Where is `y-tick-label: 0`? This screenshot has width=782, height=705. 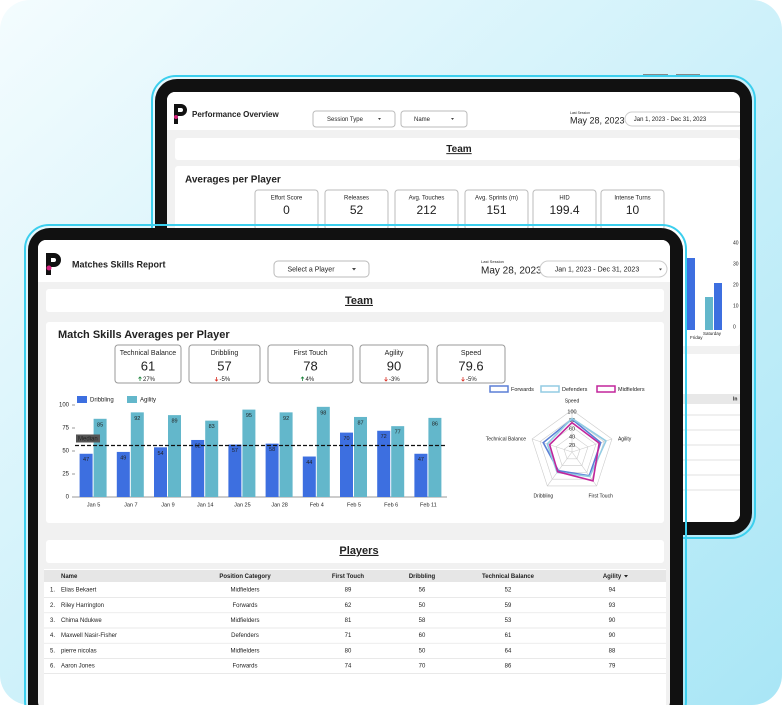 y-tick-label: 0 is located at coordinates (734, 327).